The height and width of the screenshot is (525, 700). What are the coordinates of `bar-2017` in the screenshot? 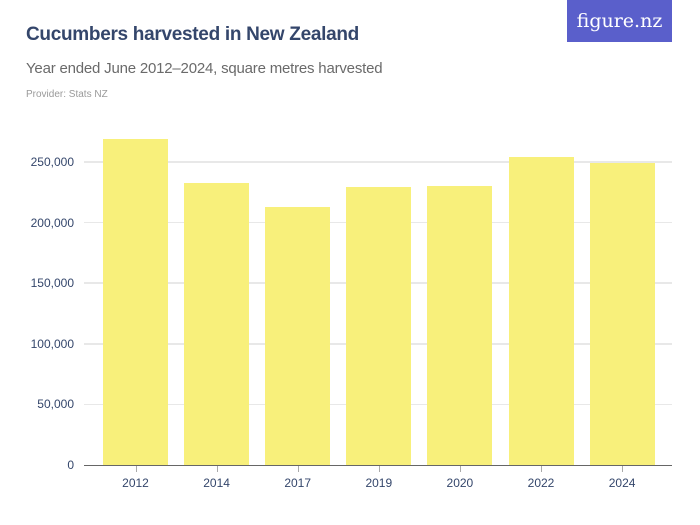 It's located at (298, 335).